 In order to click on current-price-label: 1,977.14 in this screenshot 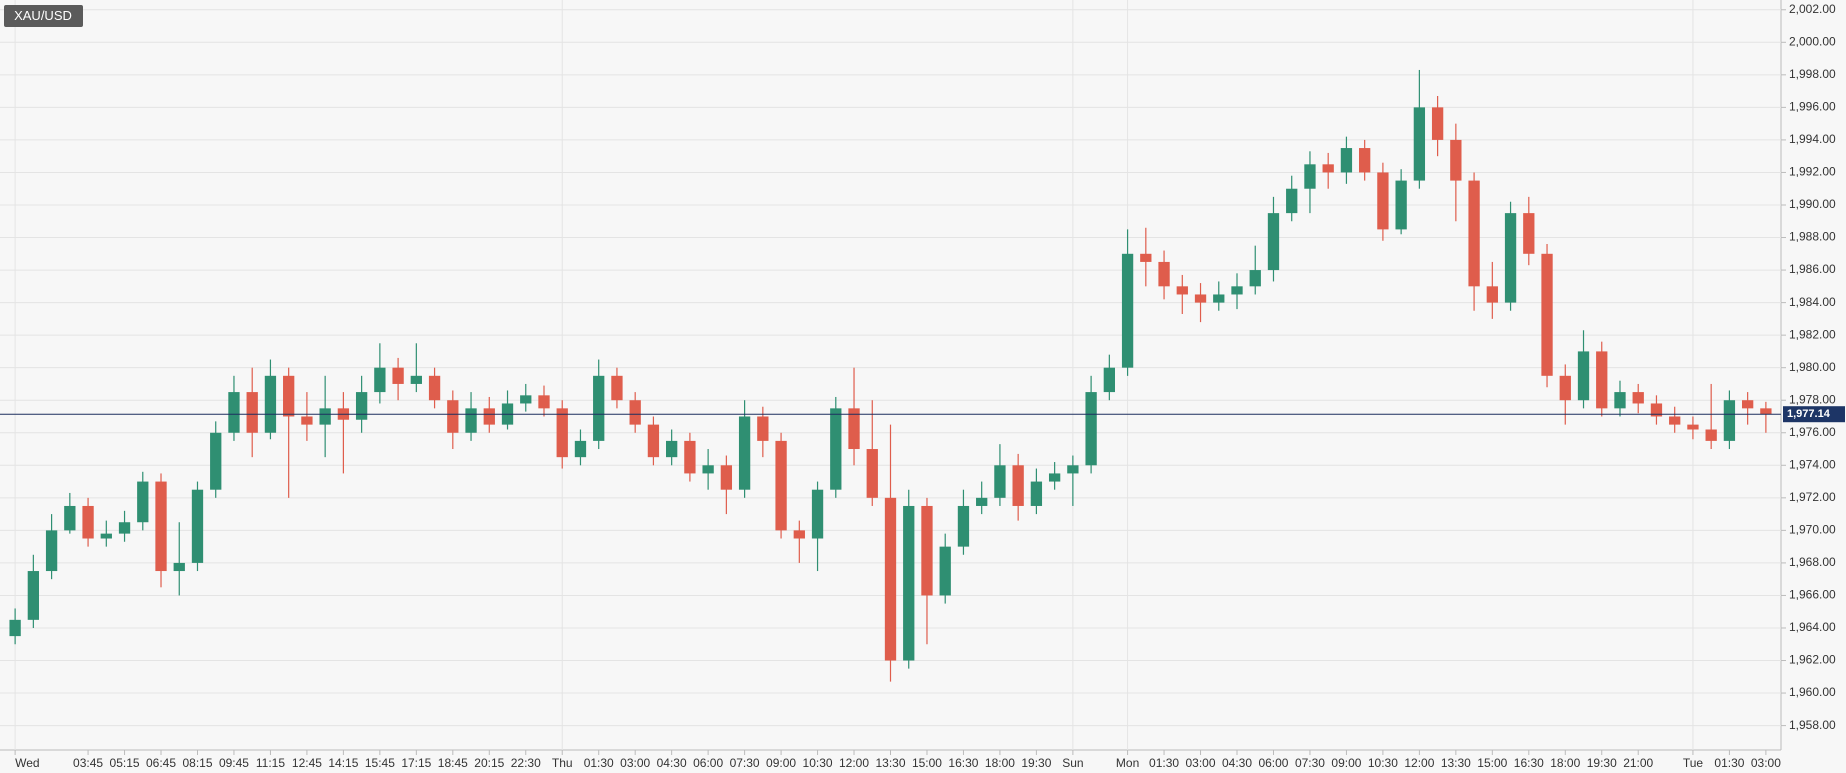, I will do `click(1809, 414)`.